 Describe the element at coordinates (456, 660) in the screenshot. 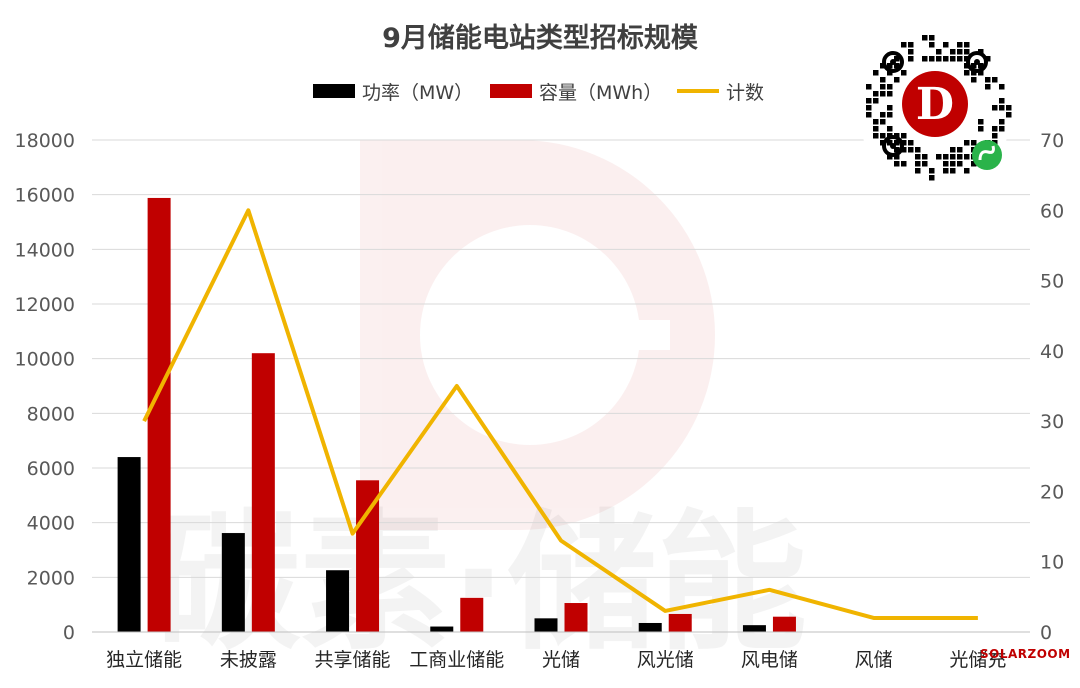

I see `x-tick-label: 工商业储能` at that location.